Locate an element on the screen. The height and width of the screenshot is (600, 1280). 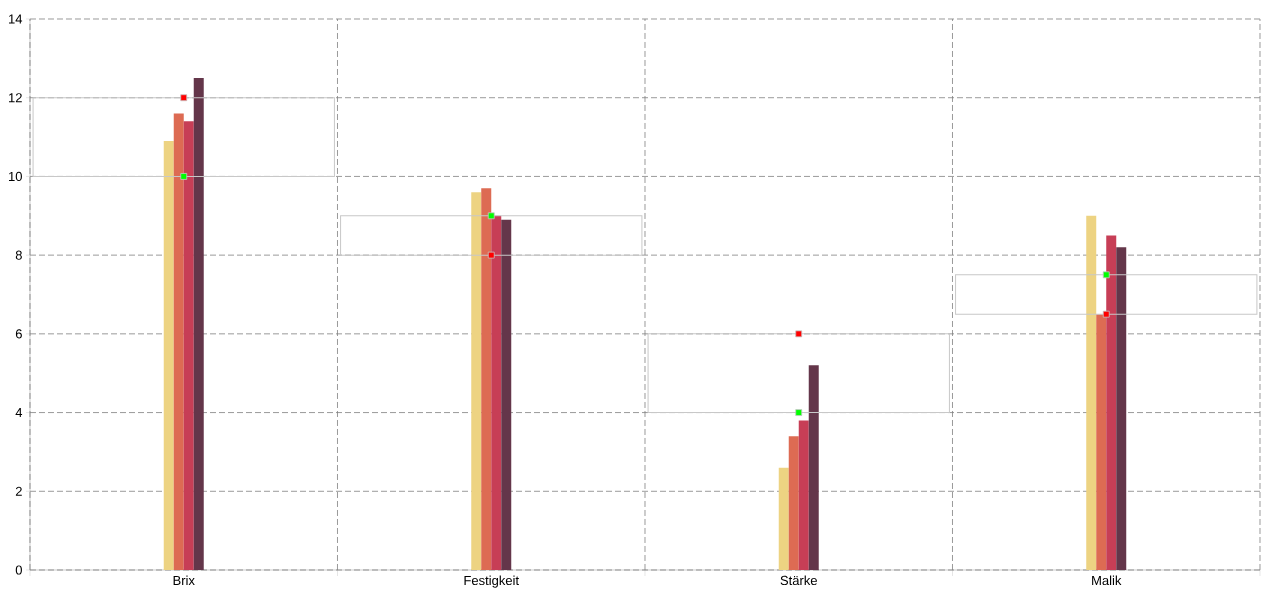
y-tick-label: 10 is located at coordinates (15, 176).